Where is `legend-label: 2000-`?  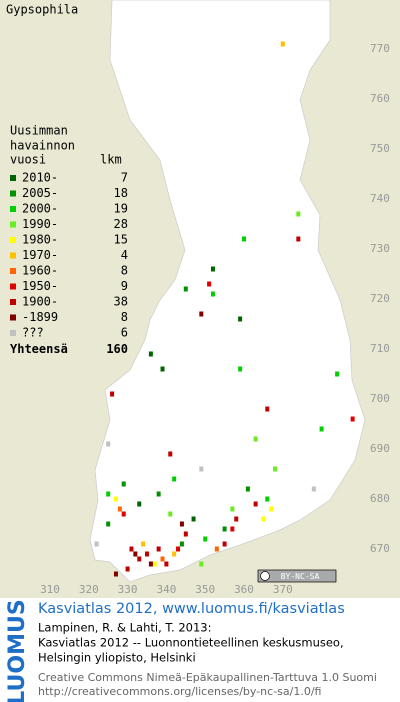
legend-label: 2000- is located at coordinates (40, 209).